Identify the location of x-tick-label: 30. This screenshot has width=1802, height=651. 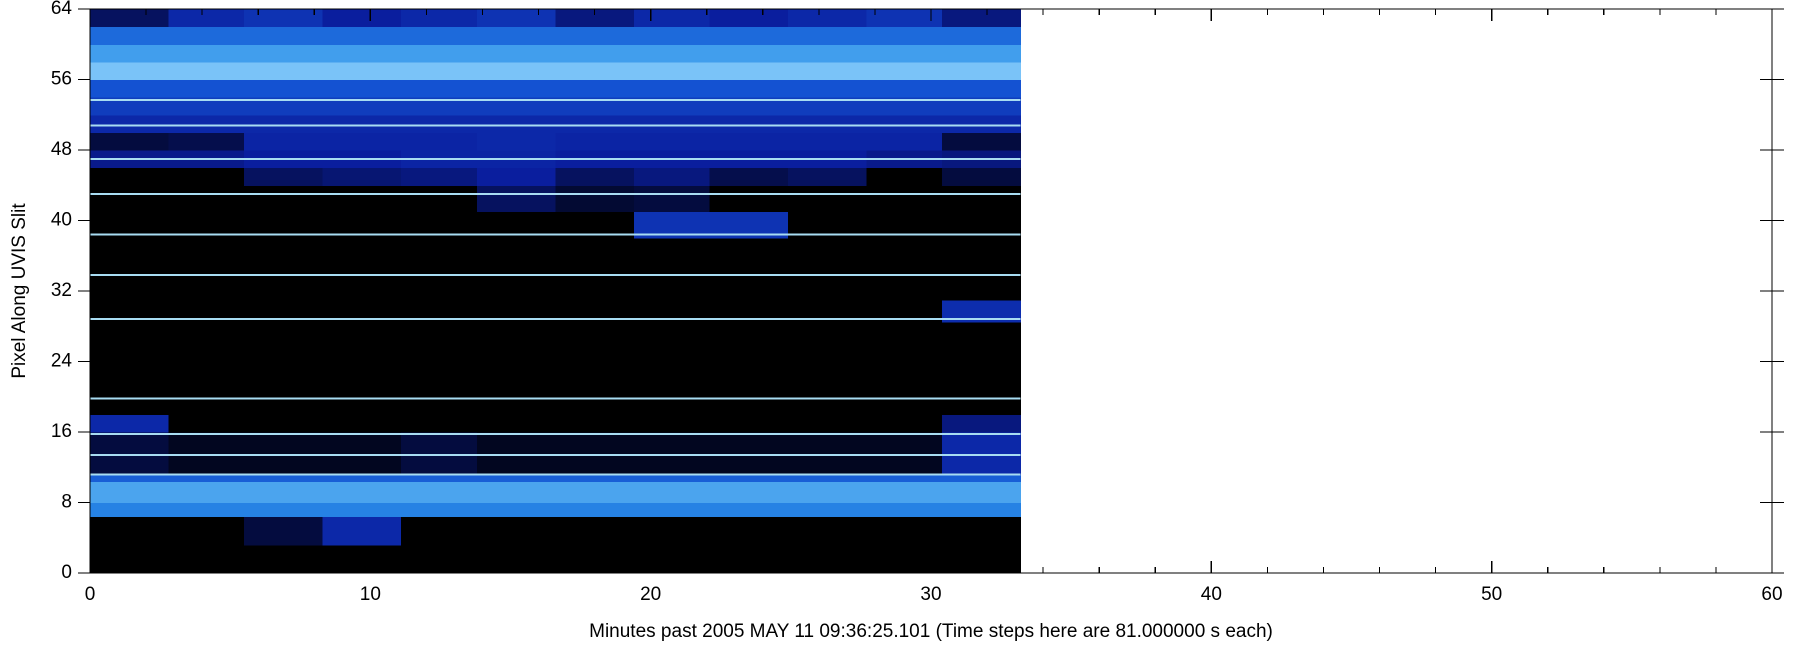
(930, 594).